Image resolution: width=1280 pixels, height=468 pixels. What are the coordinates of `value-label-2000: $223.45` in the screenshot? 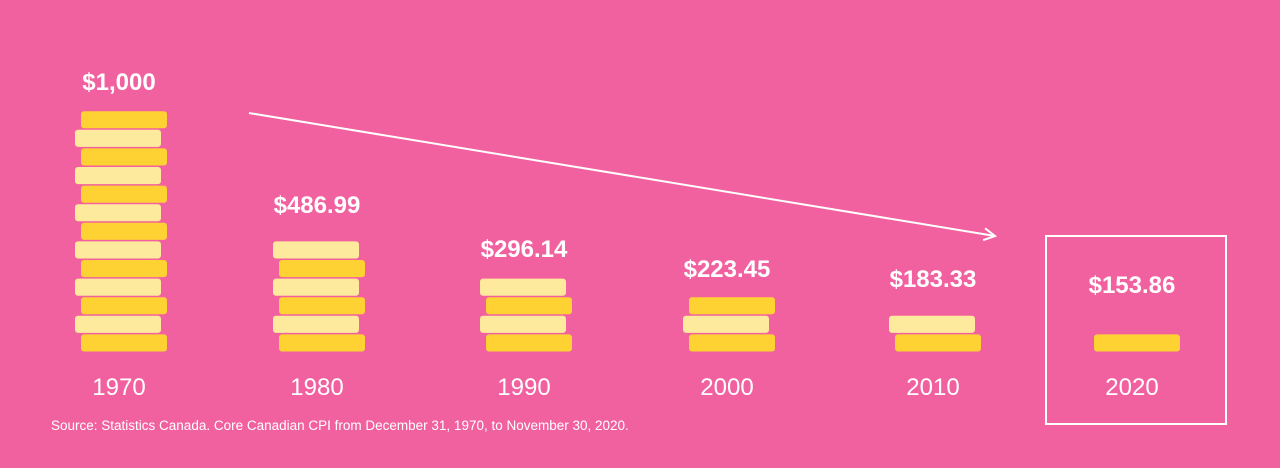 It's located at (727, 269).